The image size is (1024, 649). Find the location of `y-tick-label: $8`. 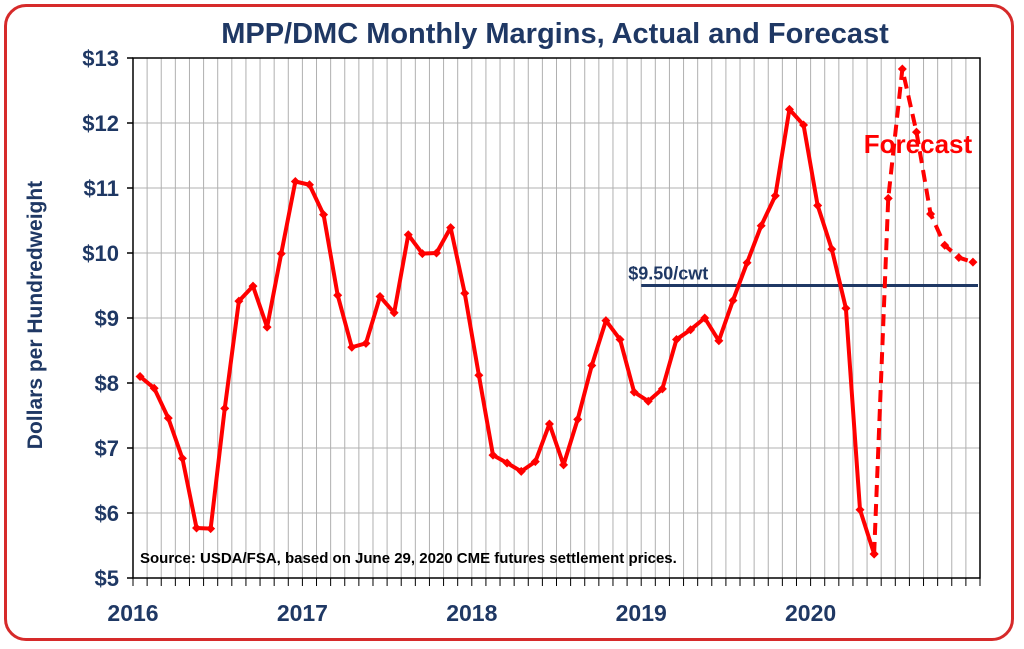

y-tick-label: $8 is located at coordinates (107, 383).